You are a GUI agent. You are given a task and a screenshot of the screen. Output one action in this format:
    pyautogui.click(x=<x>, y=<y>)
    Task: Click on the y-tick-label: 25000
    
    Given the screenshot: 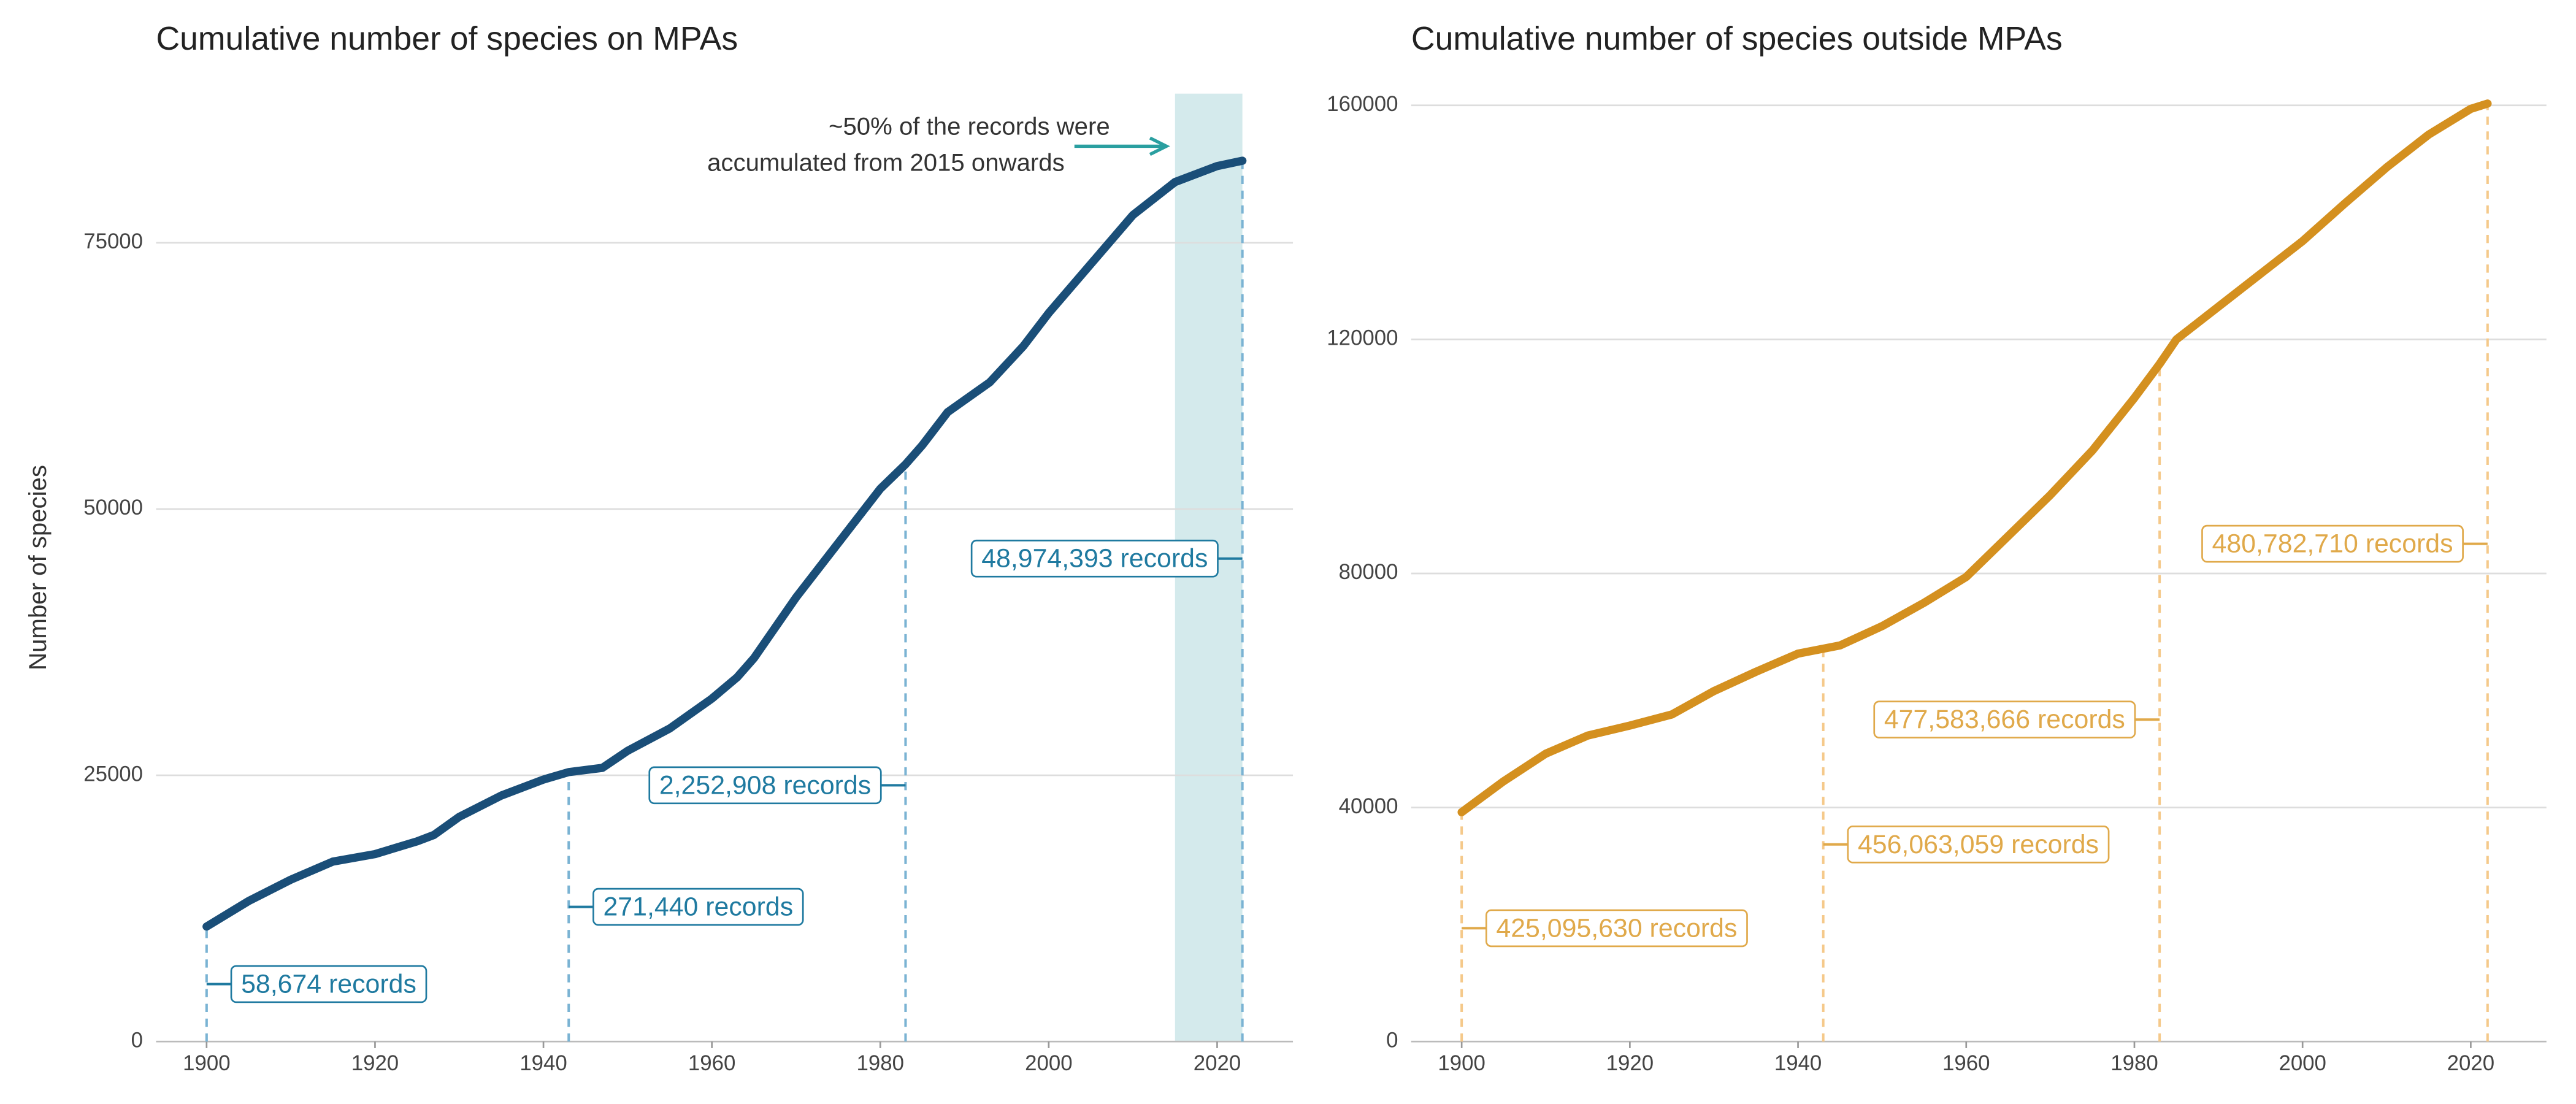 What is the action you would take?
    pyautogui.click(x=113, y=774)
    